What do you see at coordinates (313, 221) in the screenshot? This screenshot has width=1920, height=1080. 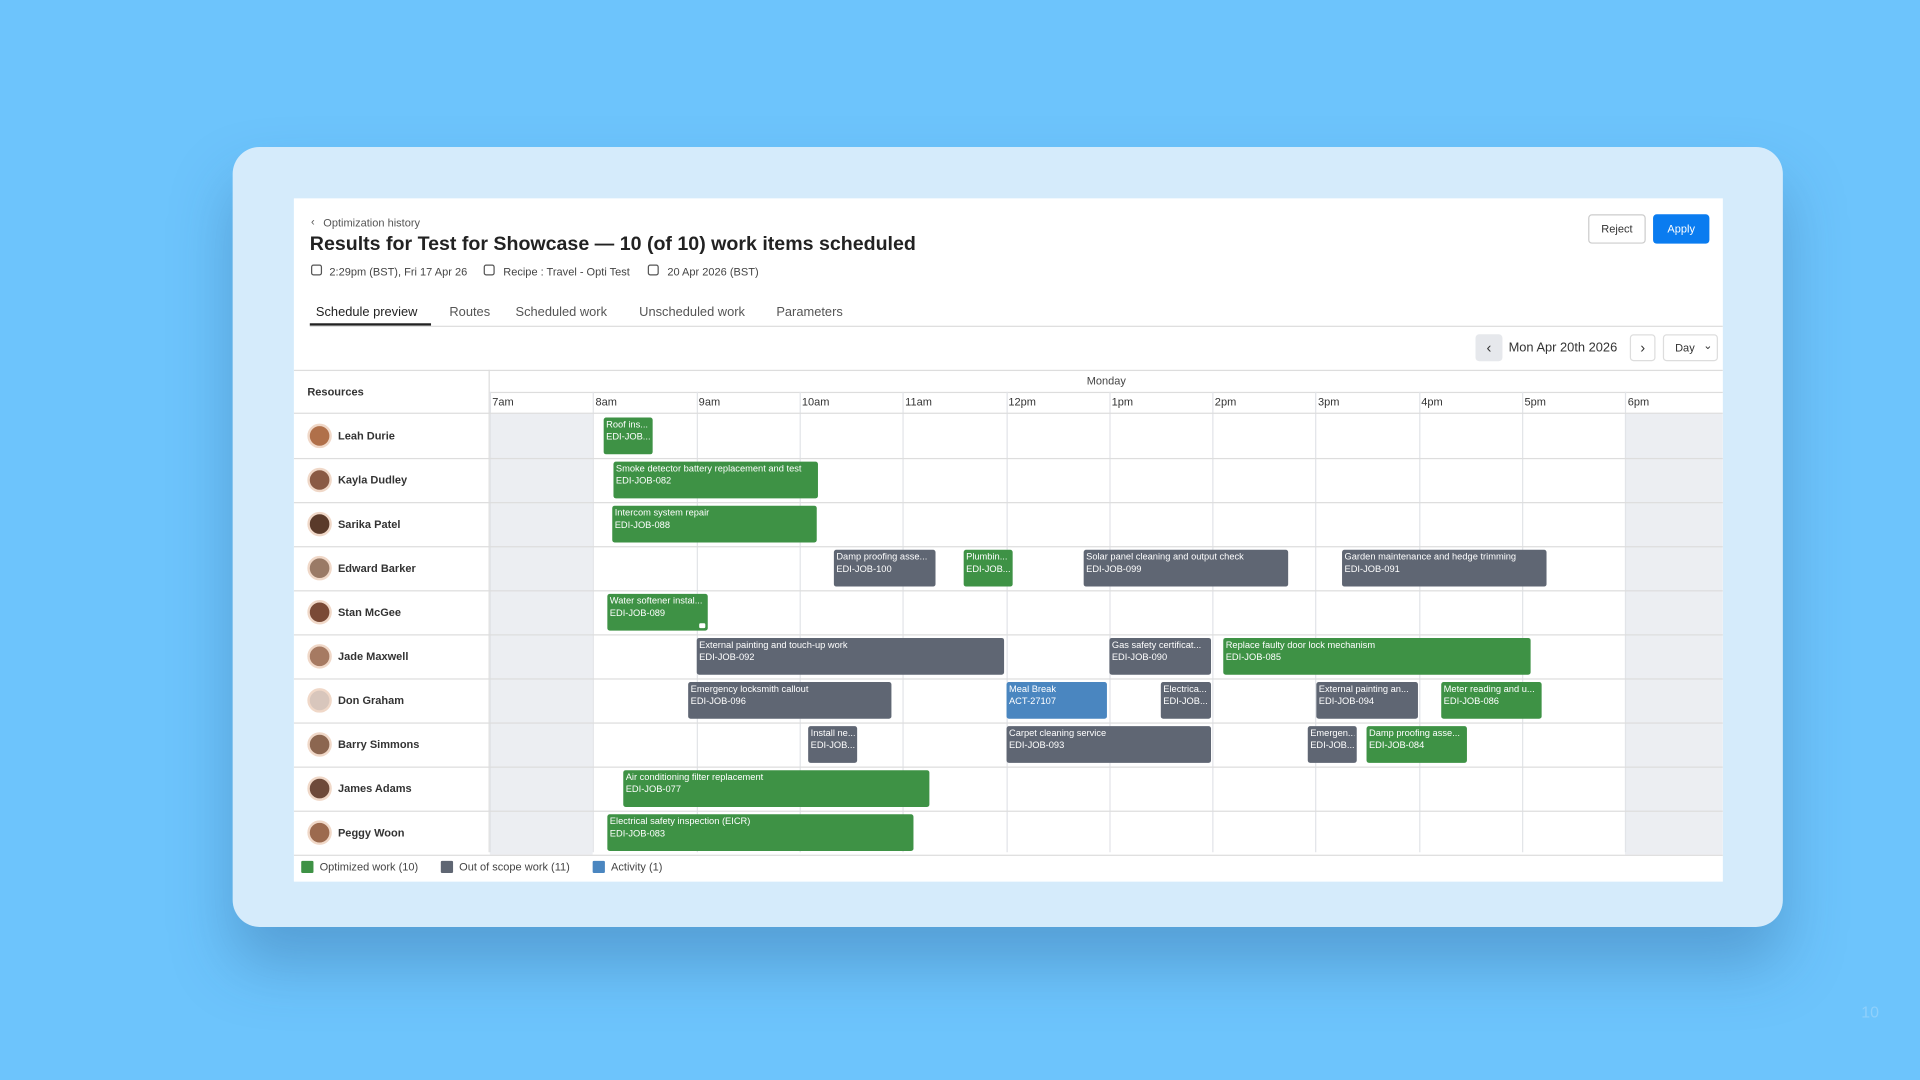 I see `back-link: ‹` at bounding box center [313, 221].